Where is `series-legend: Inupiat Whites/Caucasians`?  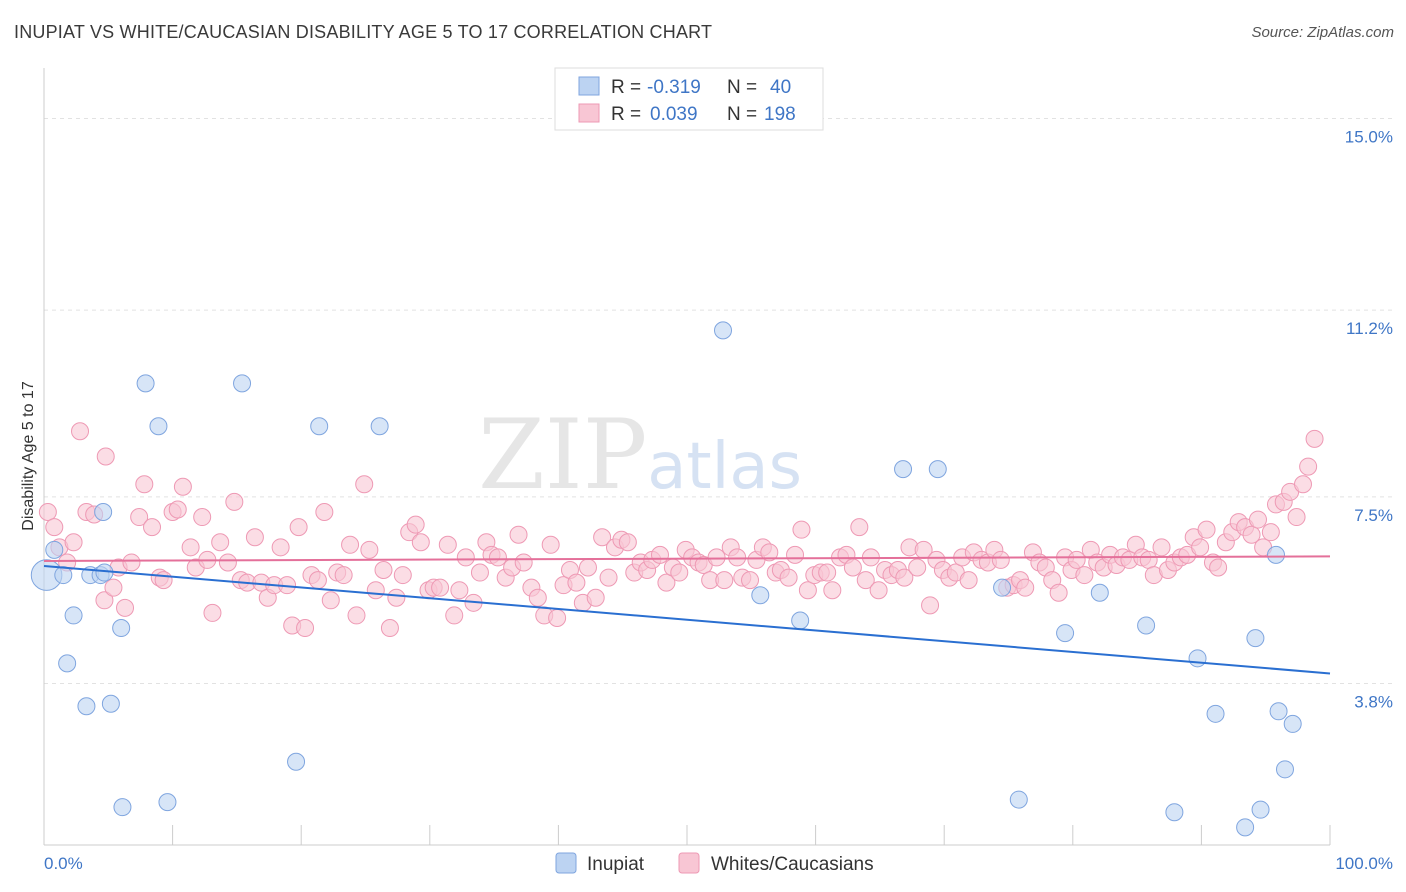
series-legend: Inupiat Whites/Caucasians is located at coordinates (714, 863).